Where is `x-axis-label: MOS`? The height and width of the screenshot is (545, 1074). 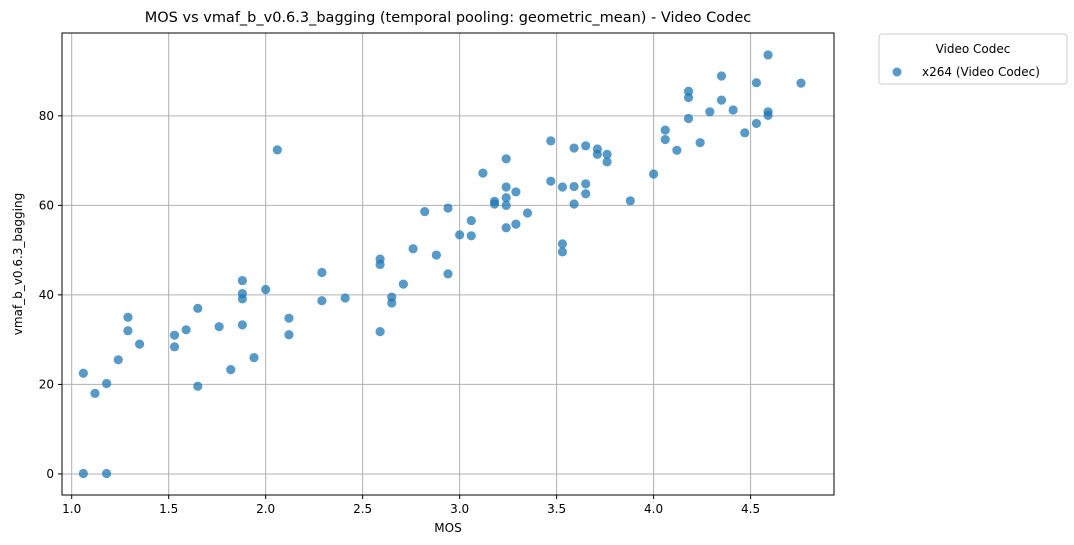 x-axis-label: MOS is located at coordinates (447, 528).